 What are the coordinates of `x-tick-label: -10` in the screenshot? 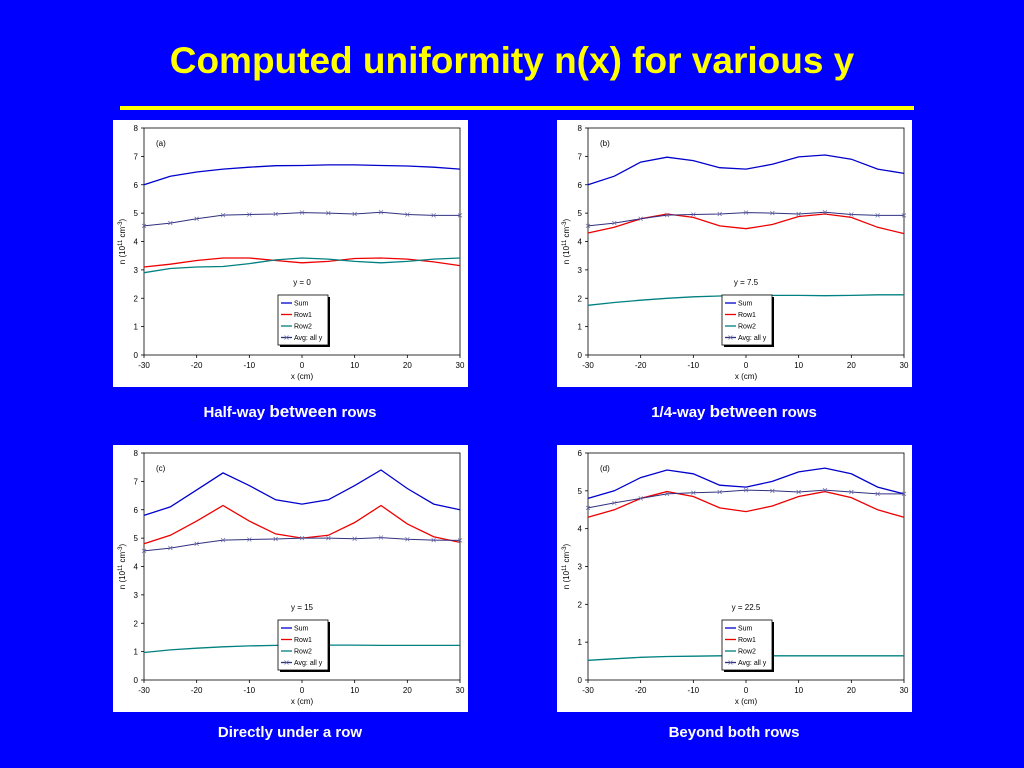 It's located at (250, 365).